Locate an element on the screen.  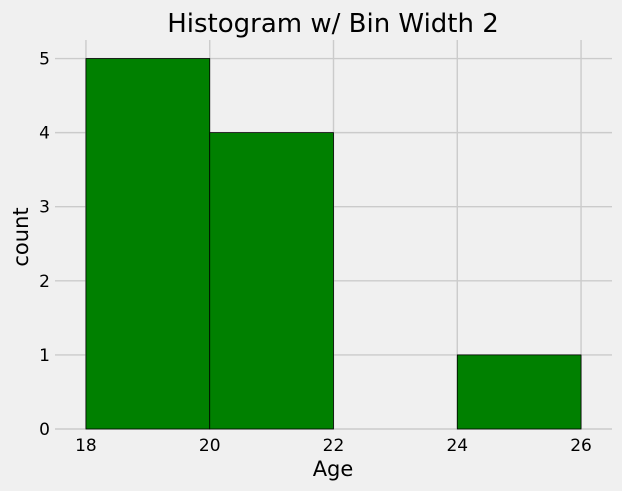
y-tick-label: 1 is located at coordinates (44, 356).